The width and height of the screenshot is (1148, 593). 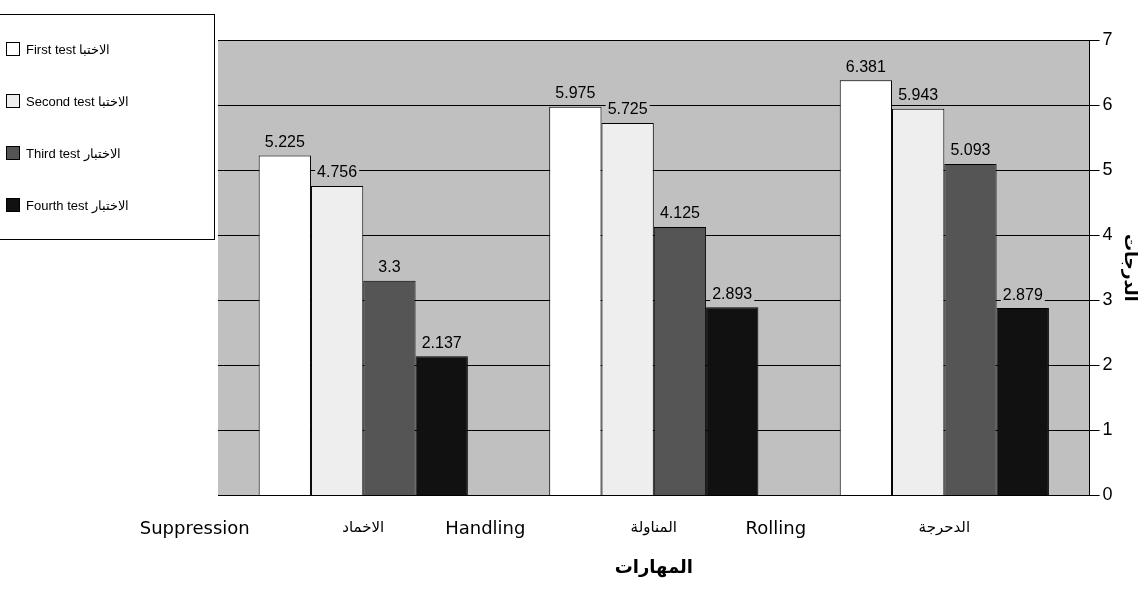 What do you see at coordinates (1107, 494) in the screenshot?
I see `y-tick-label: 0` at bounding box center [1107, 494].